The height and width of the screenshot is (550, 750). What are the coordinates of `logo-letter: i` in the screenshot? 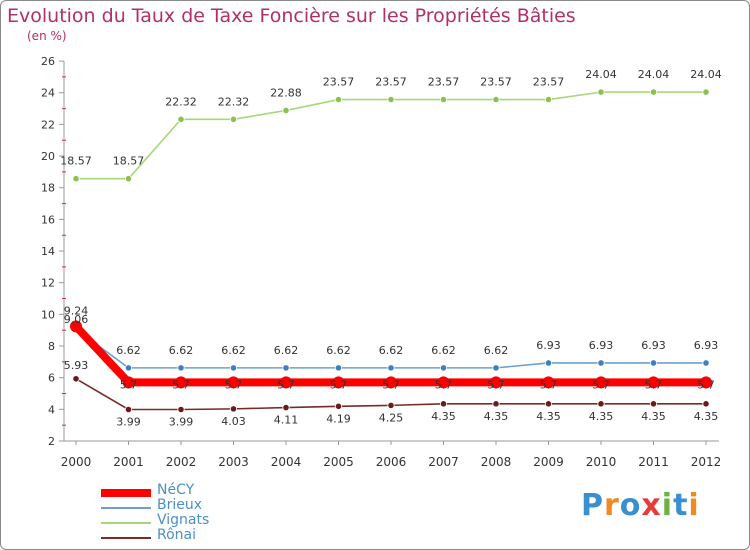 It's located at (667, 505).